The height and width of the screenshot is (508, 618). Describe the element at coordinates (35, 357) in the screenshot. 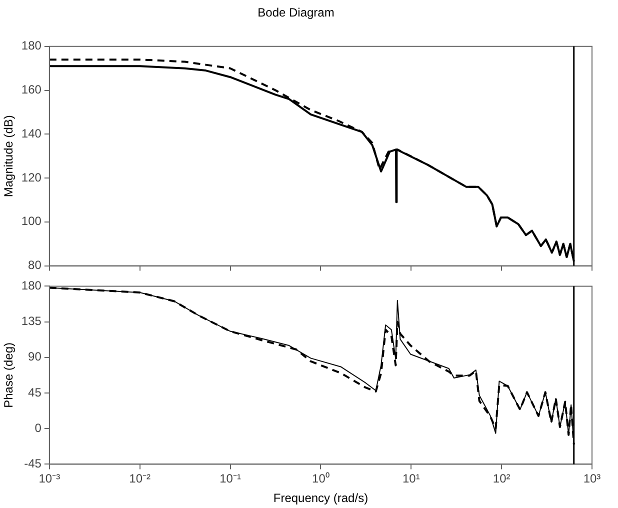

I see `y-tick-label: 90` at that location.